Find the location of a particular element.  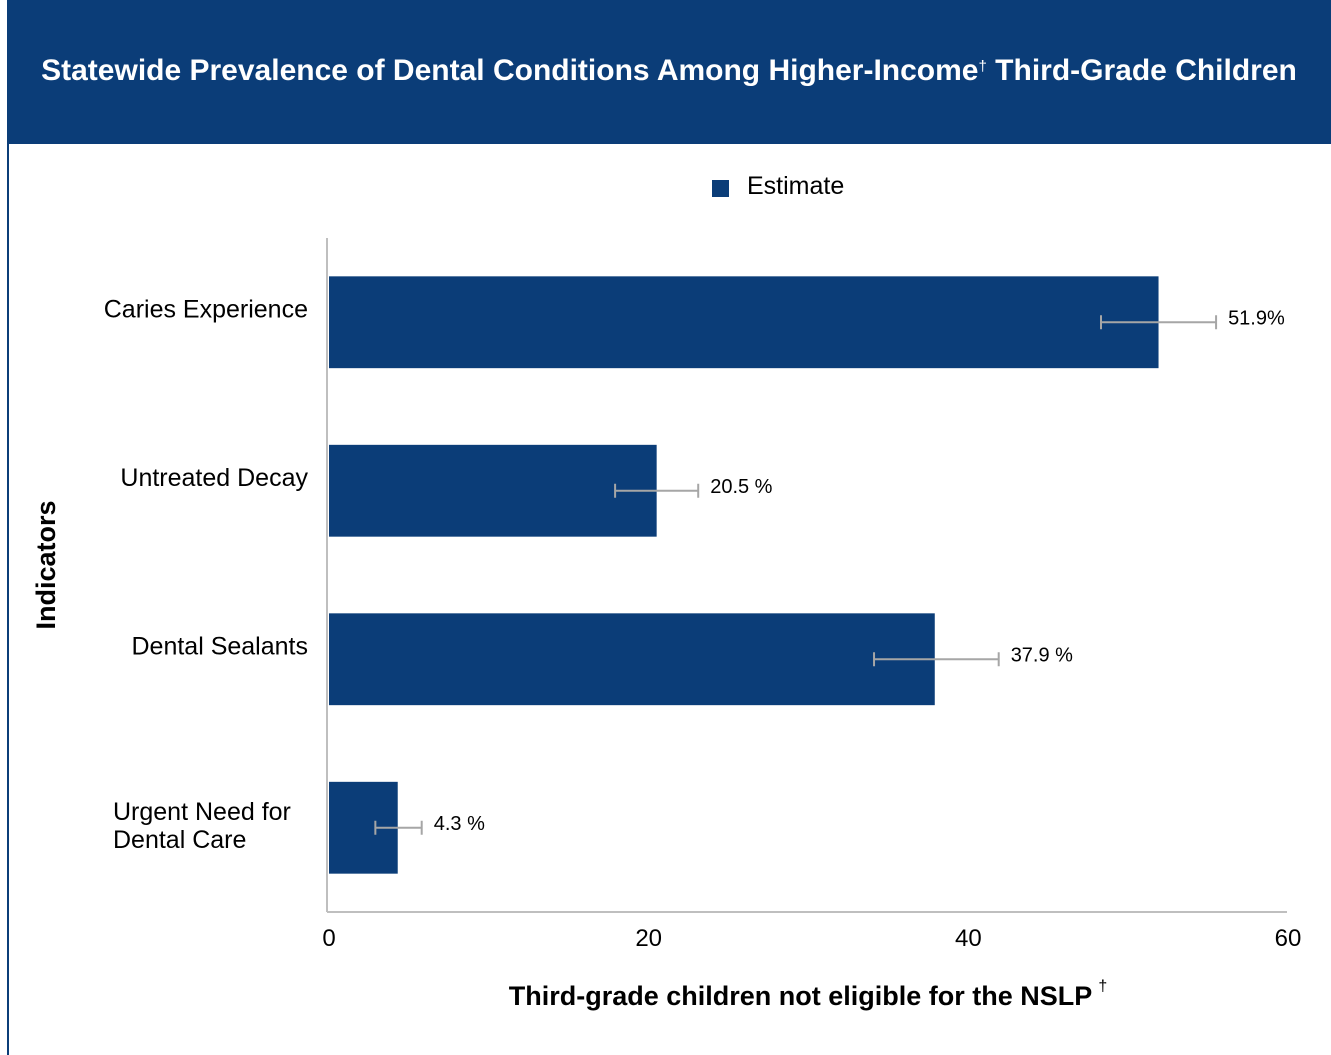

legend: Estimate is located at coordinates (778, 186).